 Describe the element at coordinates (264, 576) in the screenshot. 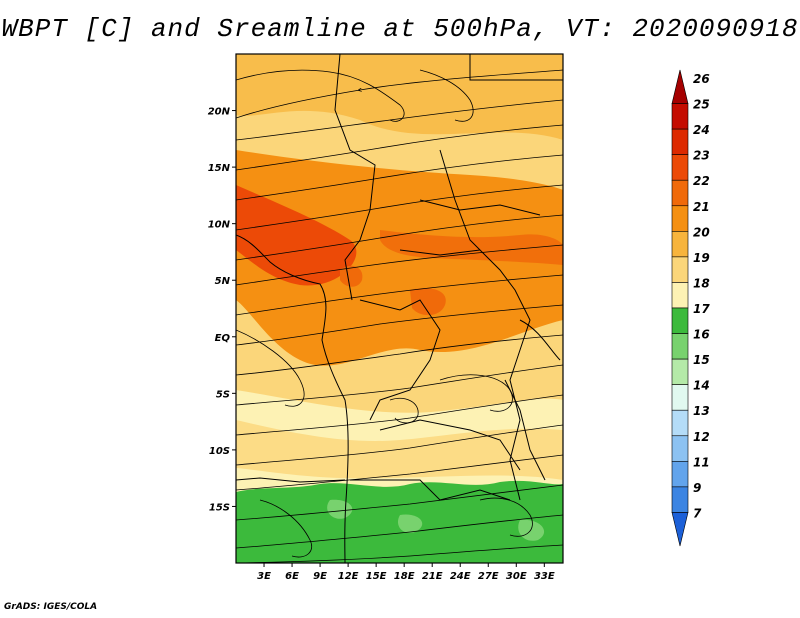

I see `lon-tick-label: 3E` at that location.